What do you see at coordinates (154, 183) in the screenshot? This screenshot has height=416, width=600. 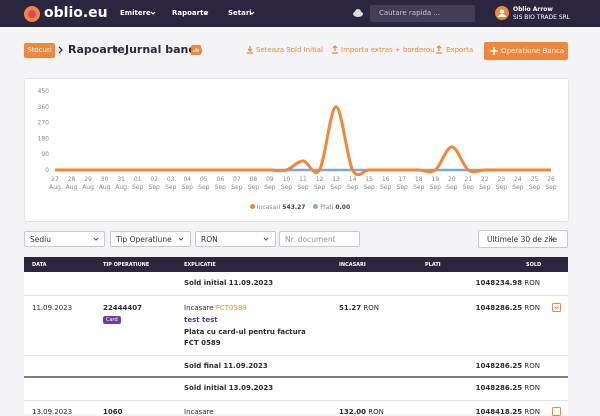 I see `x-tick-label: 02 Sep` at bounding box center [154, 183].